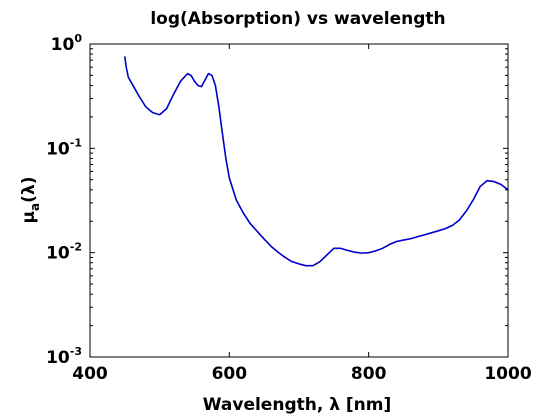 The width and height of the screenshot is (560, 420). I want to click on y-axis-label-sub: a, so click(35, 207).